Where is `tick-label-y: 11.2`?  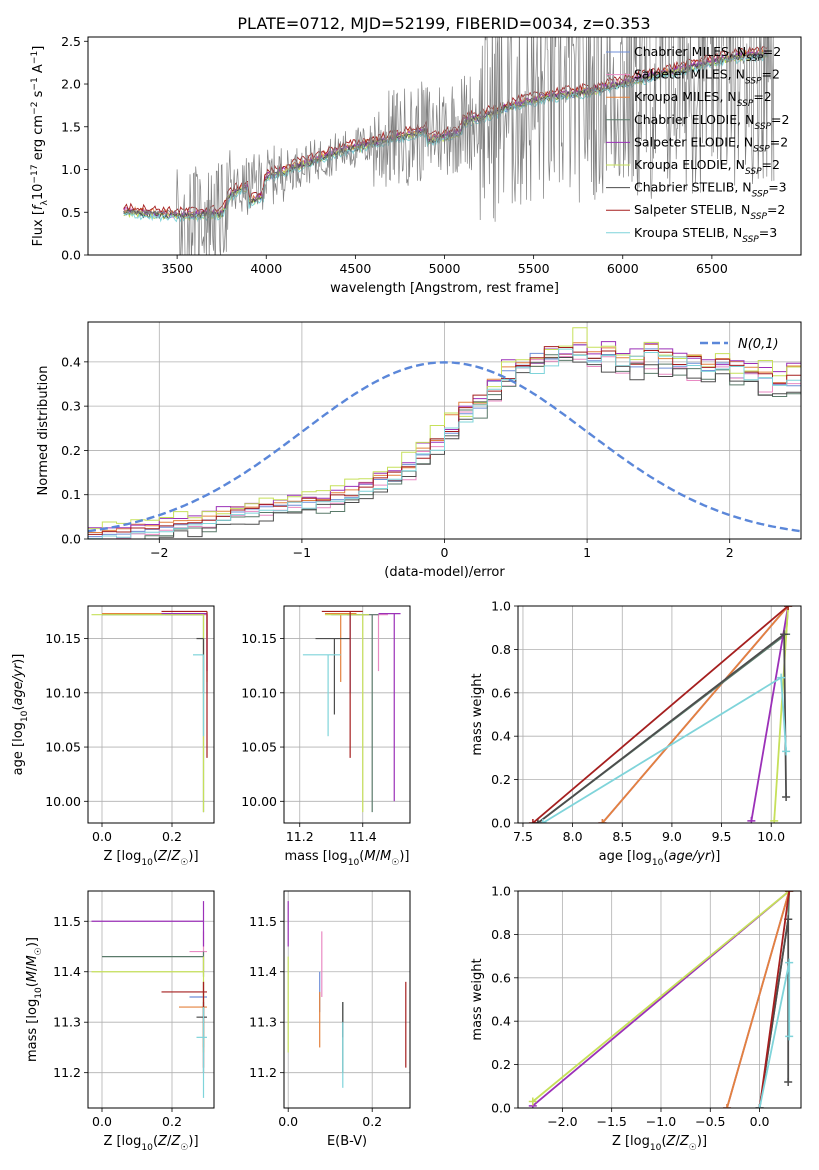 tick-label-y: 11.2 is located at coordinates (67, 1072).